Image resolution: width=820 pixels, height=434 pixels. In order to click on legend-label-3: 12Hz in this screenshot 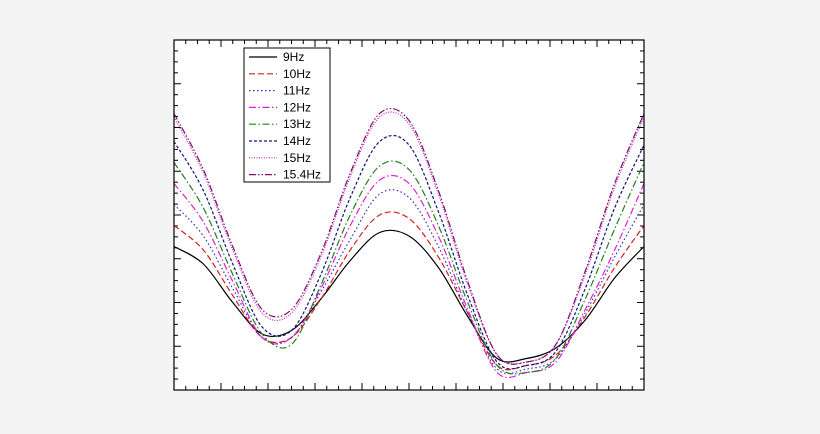, I will do `click(297, 107)`.